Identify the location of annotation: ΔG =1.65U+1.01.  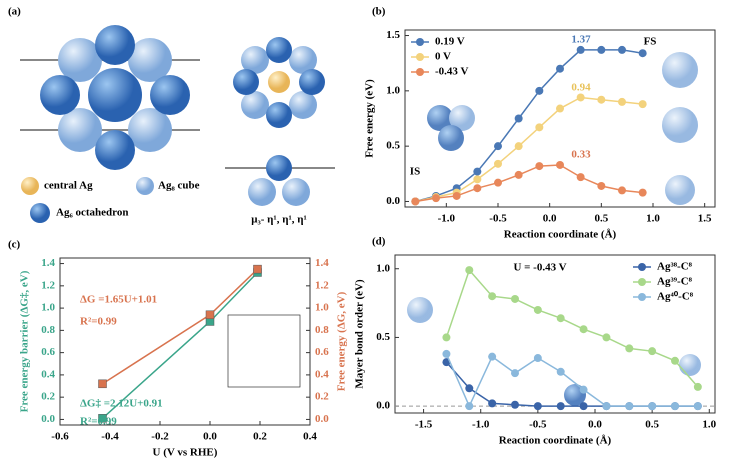
(118, 300).